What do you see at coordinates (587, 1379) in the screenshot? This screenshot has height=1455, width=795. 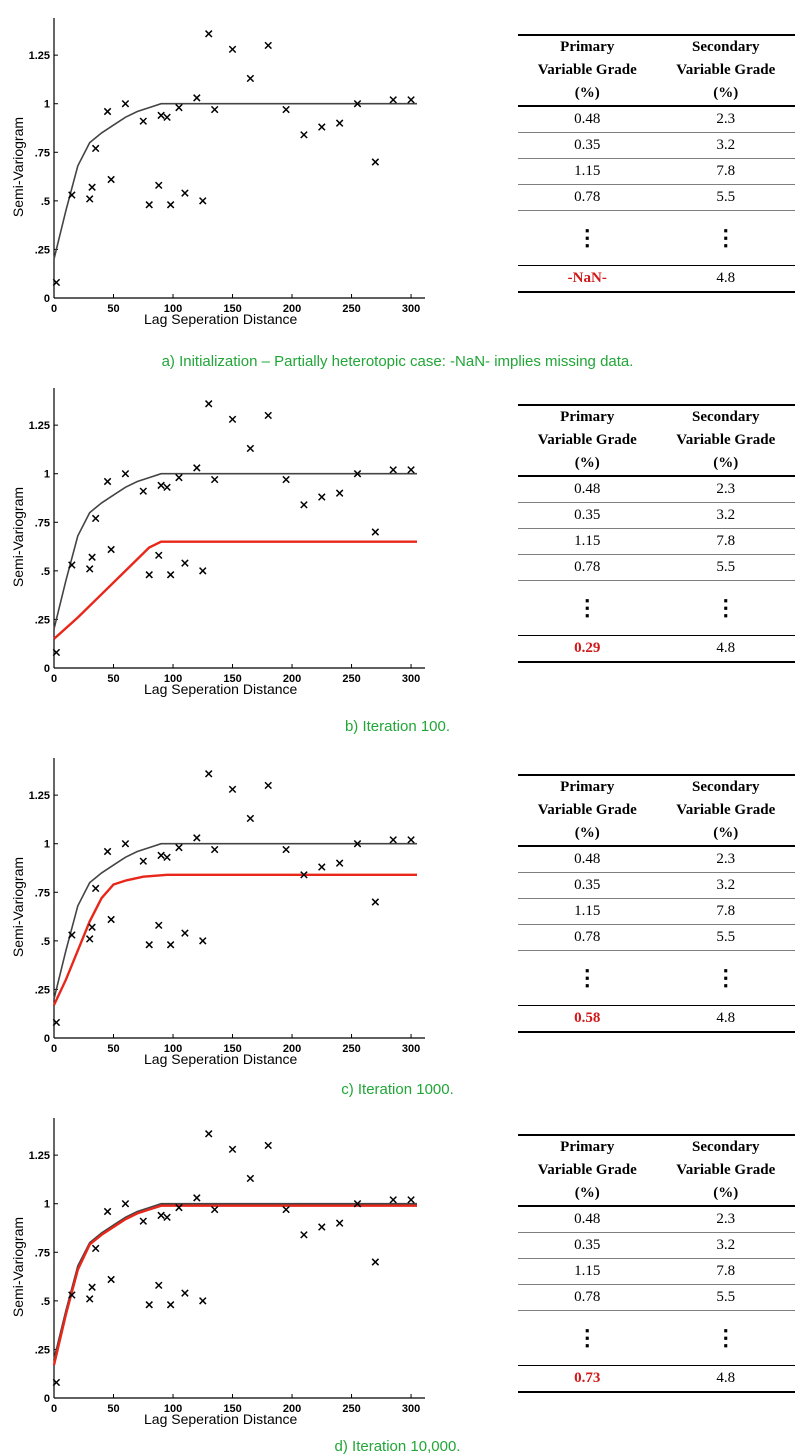 I see `primary-last-value: 0.73` at bounding box center [587, 1379].